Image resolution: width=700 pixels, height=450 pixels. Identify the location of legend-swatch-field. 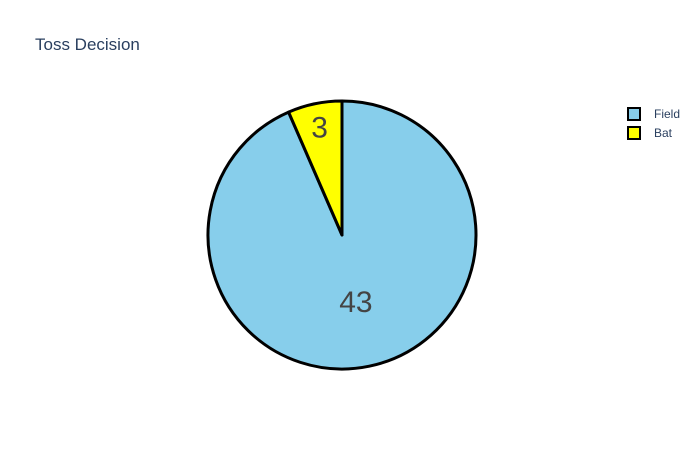
(634, 114).